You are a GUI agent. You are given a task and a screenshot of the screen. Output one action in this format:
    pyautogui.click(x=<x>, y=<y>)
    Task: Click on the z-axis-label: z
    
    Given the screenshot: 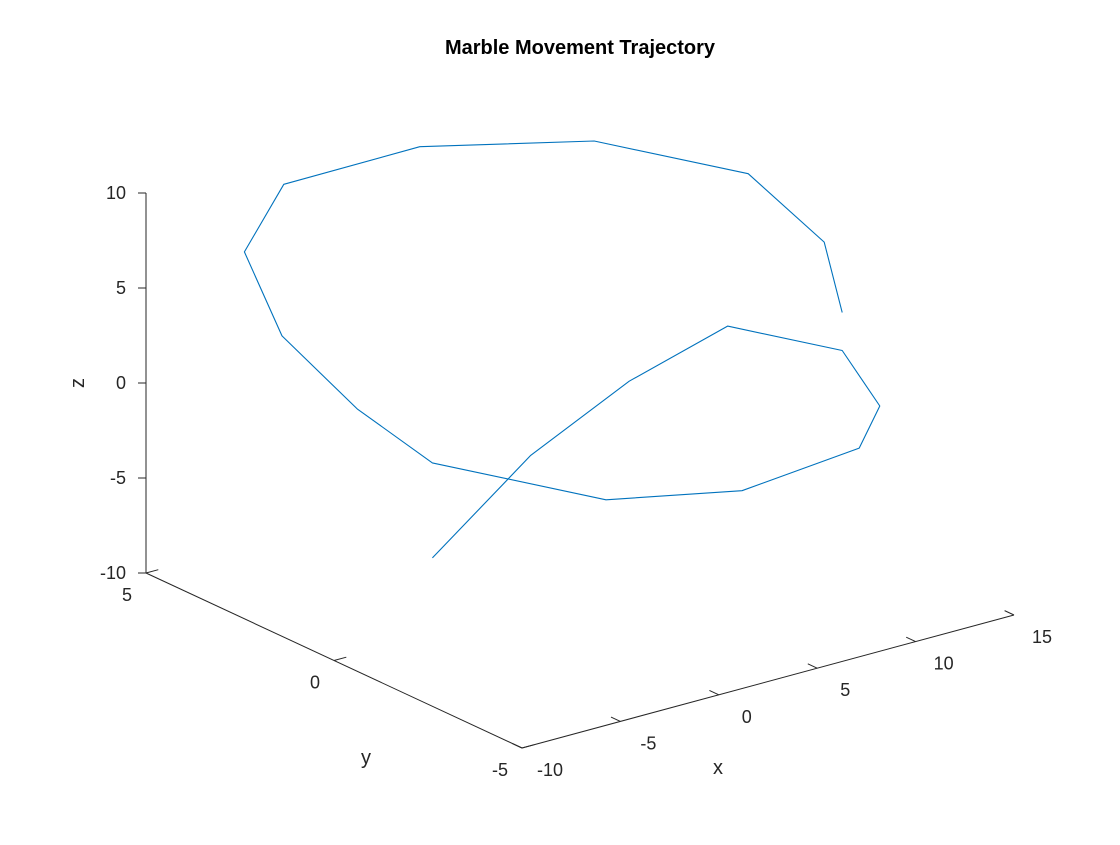 What is the action you would take?
    pyautogui.click(x=78, y=383)
    